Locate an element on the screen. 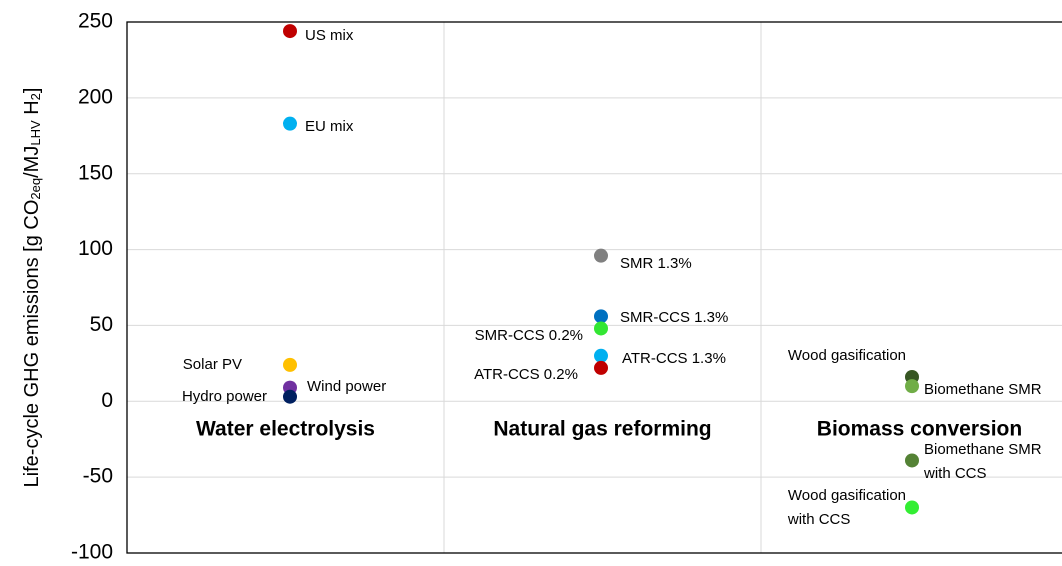 This screenshot has width=1062, height=566. y-tick-label: -100 is located at coordinates (92, 552).